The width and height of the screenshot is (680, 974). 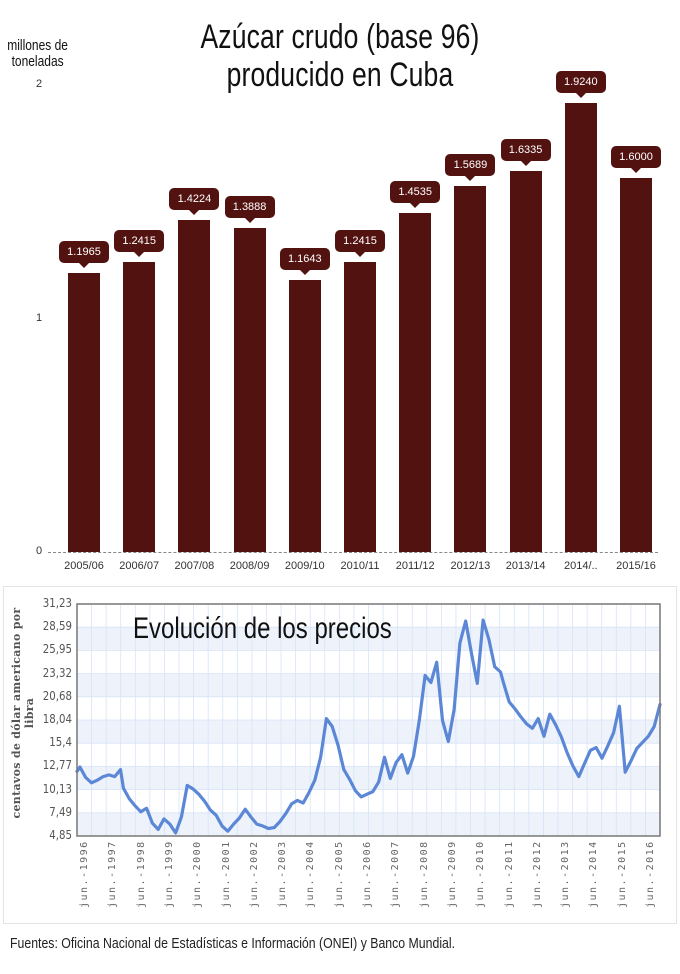 I want to click on price-x-tick-label: jun.-1998, so click(x=141, y=874).